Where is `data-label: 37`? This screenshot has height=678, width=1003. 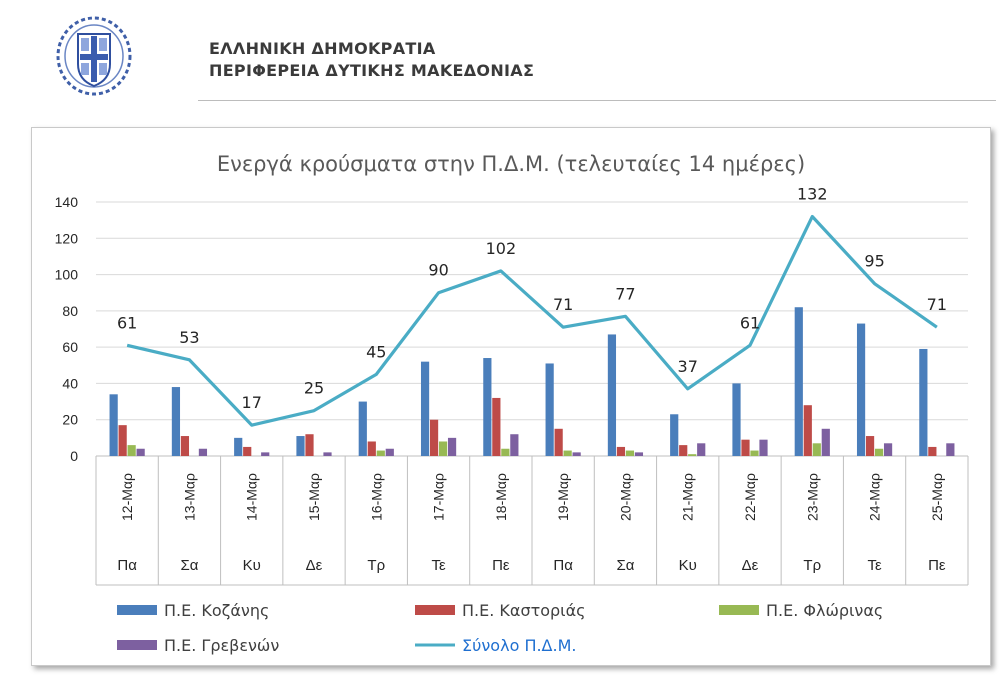
data-label: 37 is located at coordinates (688, 366).